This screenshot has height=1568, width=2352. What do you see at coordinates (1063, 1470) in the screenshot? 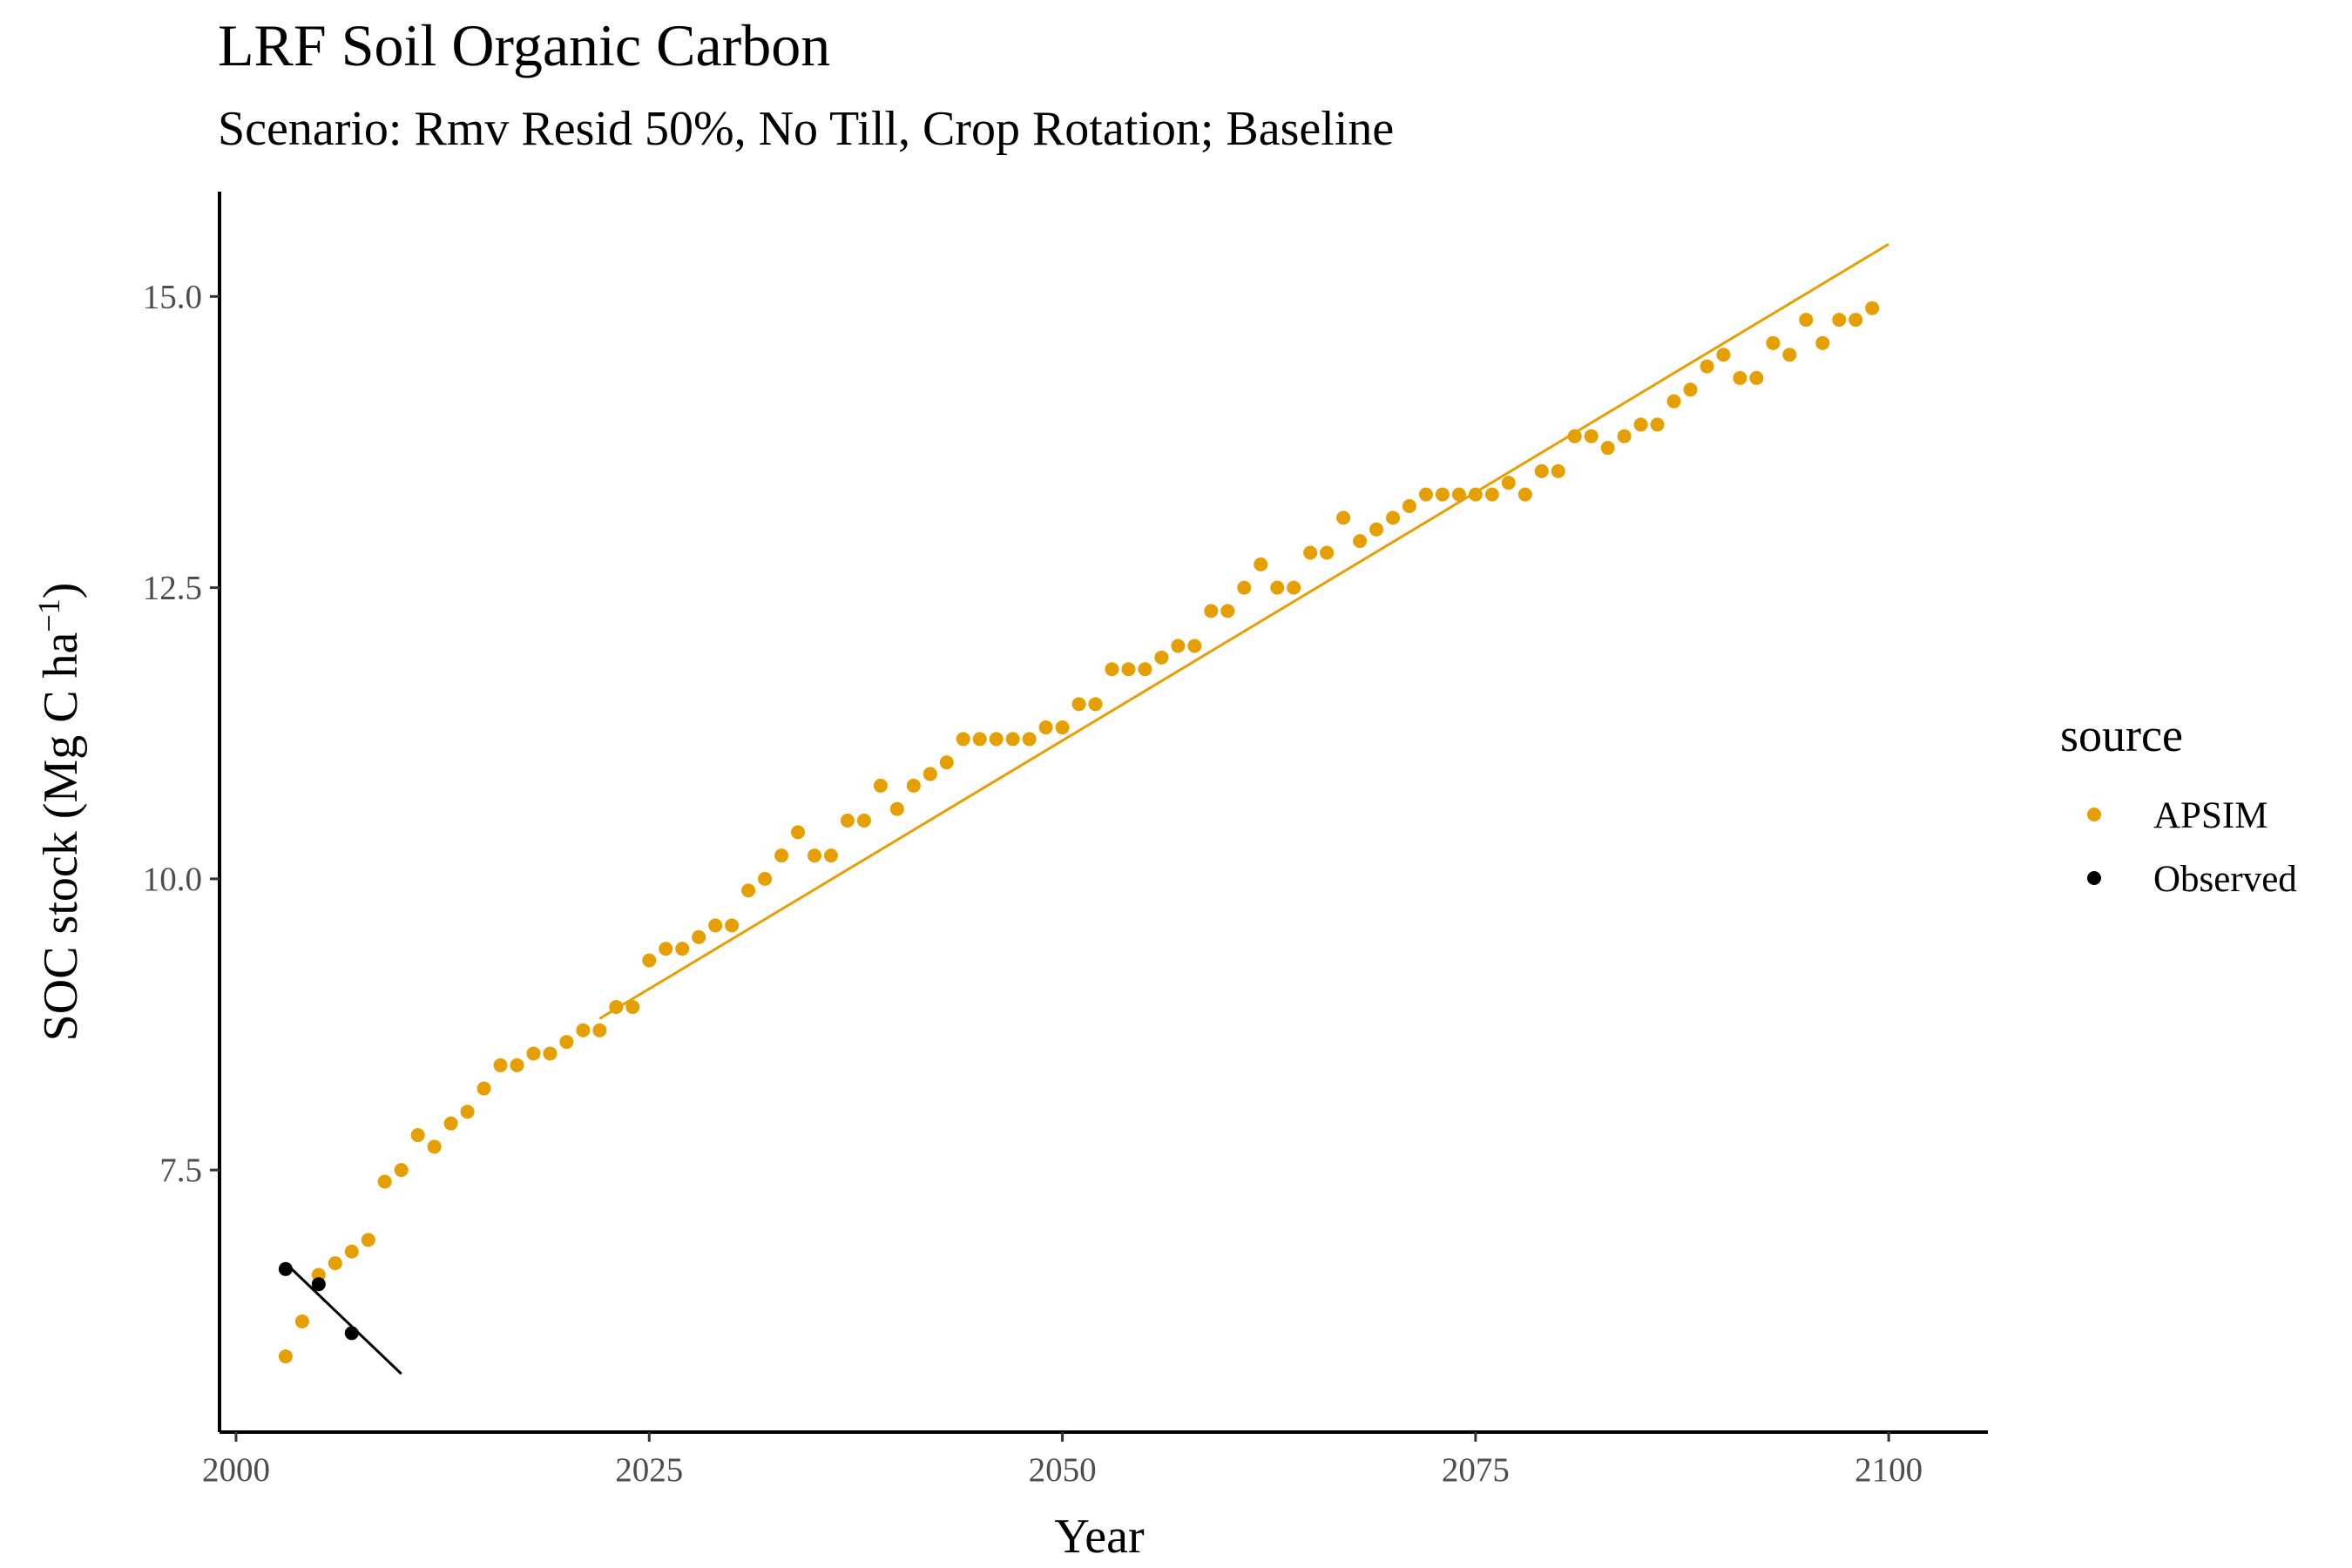
I see `x-tick-label: 2050` at bounding box center [1063, 1470].